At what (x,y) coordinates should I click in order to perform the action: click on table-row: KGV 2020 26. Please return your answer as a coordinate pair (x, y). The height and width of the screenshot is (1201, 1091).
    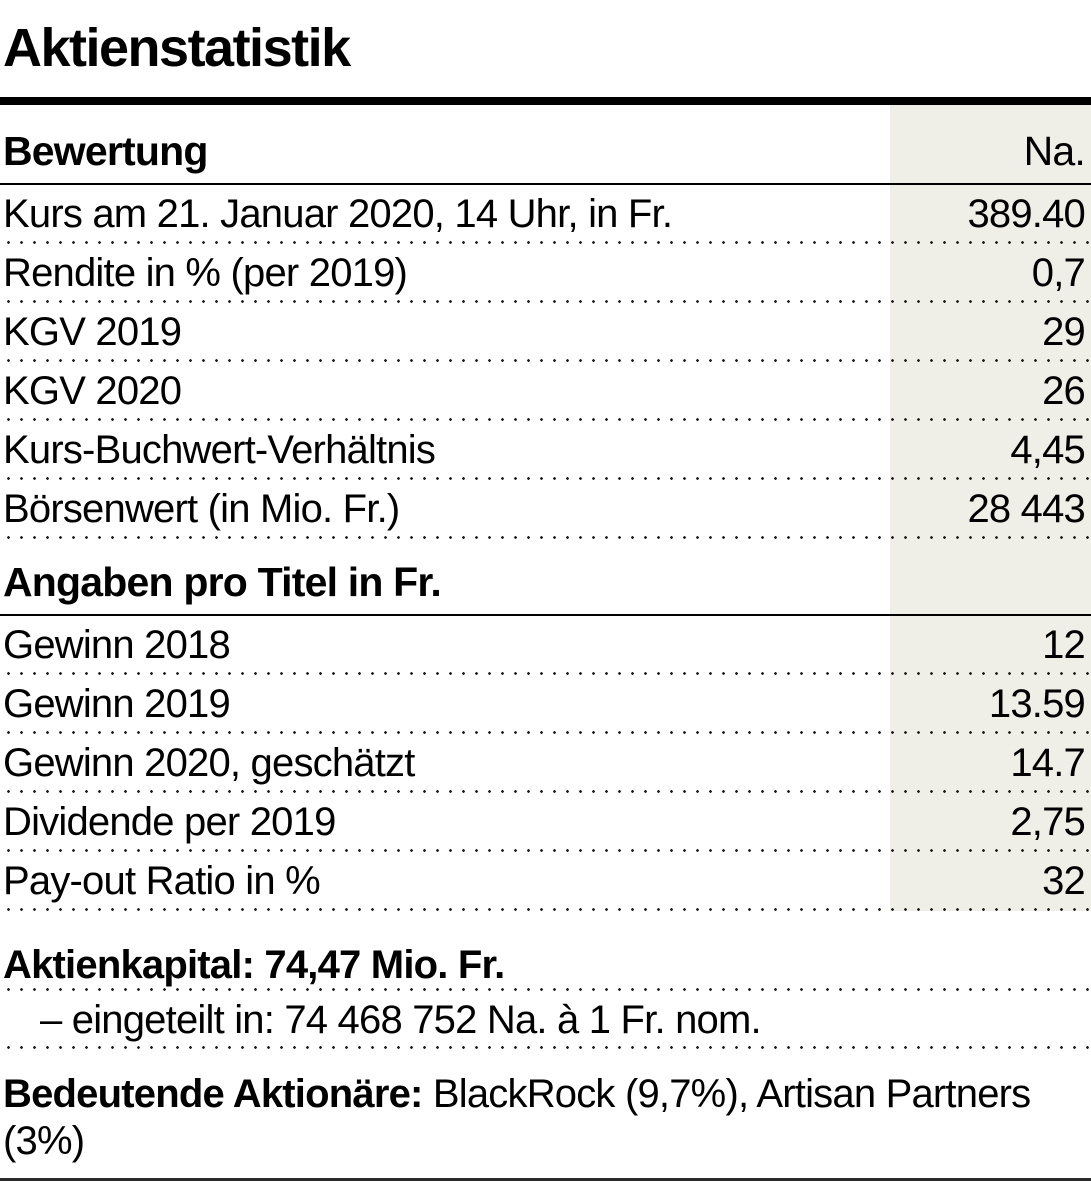
    Looking at the image, I should click on (545, 391).